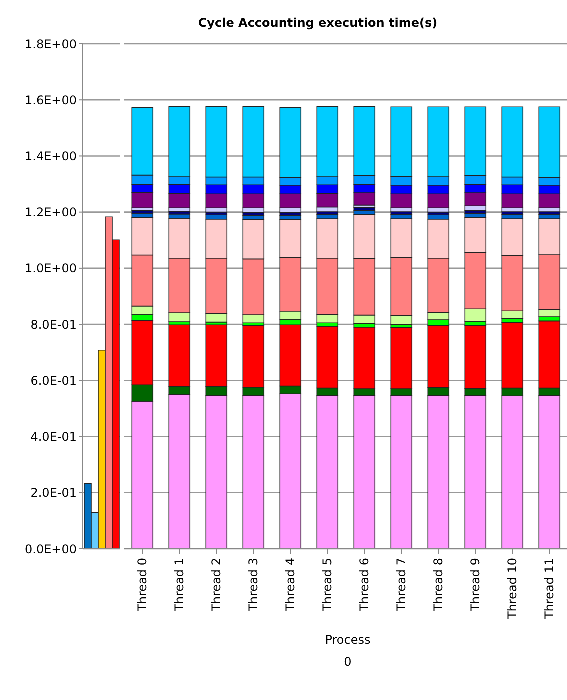 The height and width of the screenshot is (700, 567). Describe the element at coordinates (513, 589) in the screenshot. I see `x-tick-label: Thread 10` at that location.